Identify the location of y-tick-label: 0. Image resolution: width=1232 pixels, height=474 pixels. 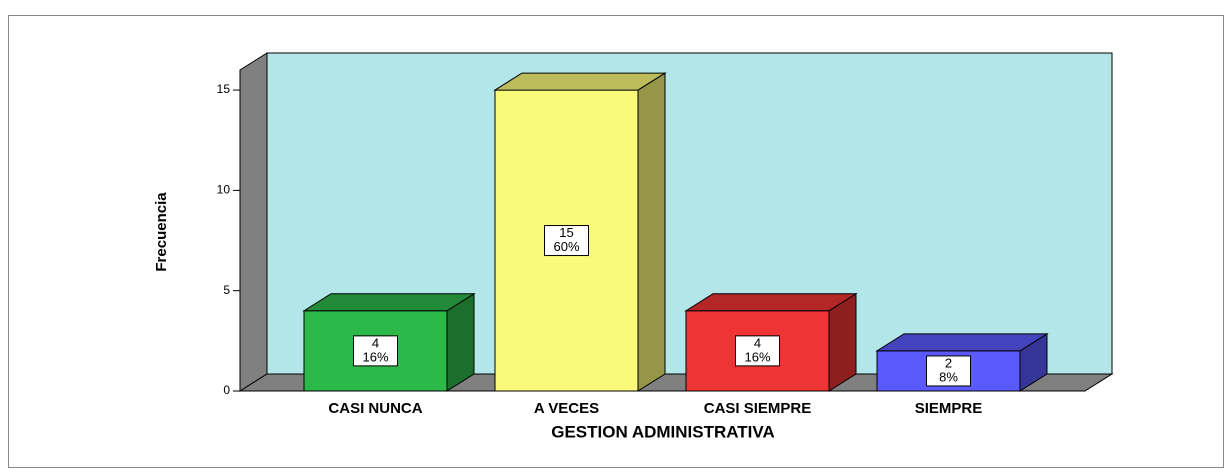
(226, 390).